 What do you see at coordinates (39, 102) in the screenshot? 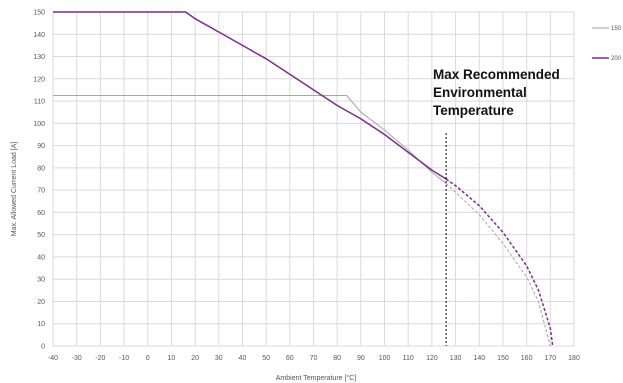
I see `y-tick-label: 110` at bounding box center [39, 102].